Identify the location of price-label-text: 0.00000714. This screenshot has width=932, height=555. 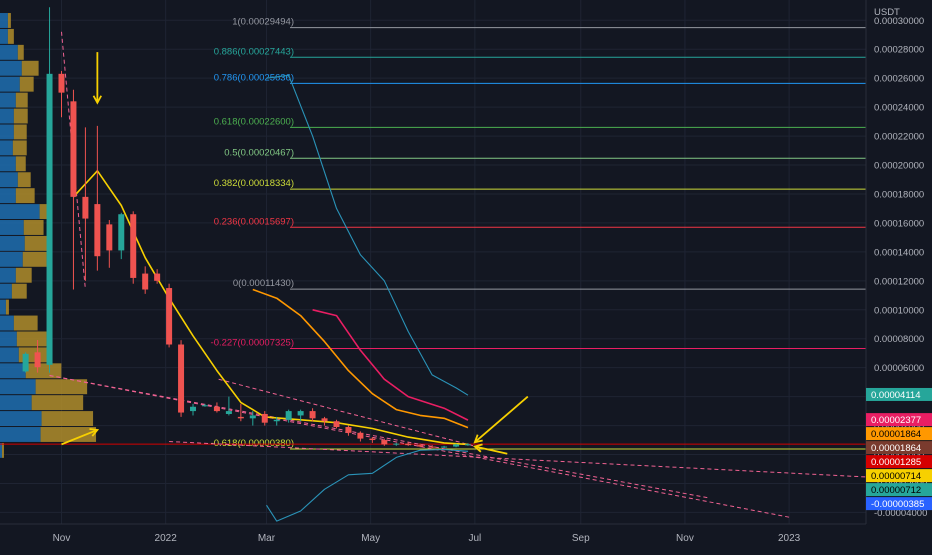
(896, 476).